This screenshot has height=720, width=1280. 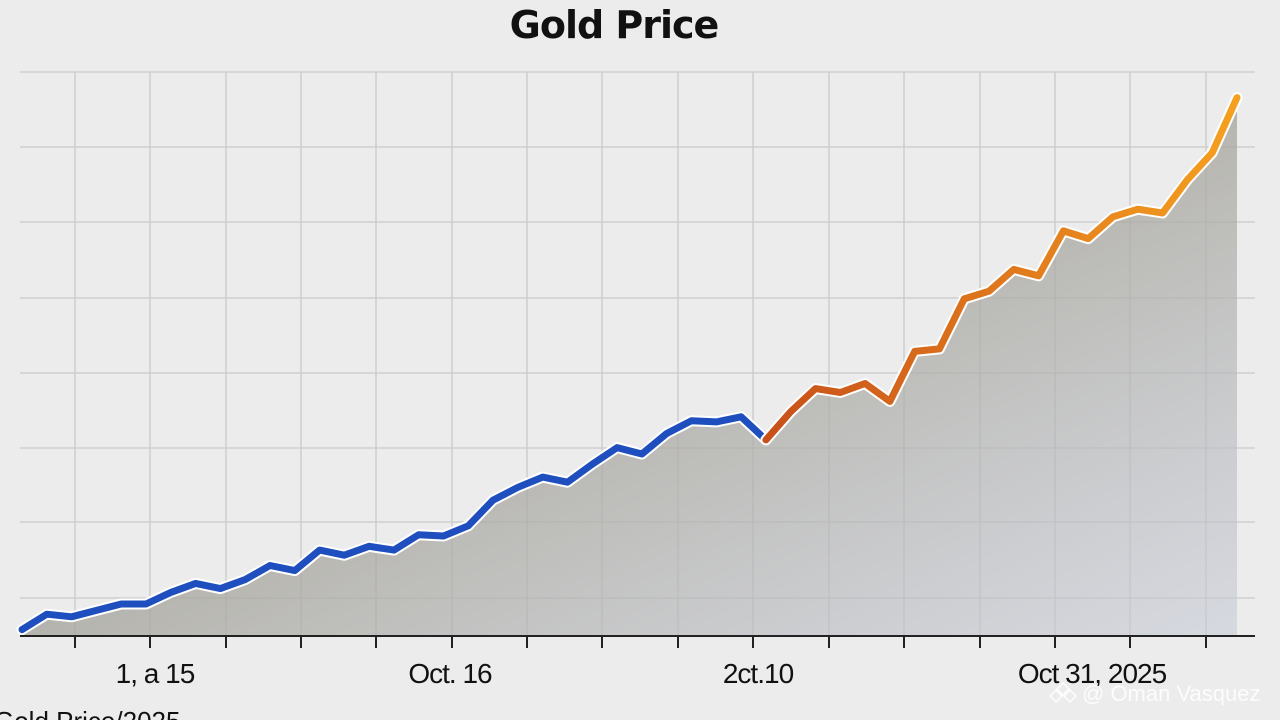 What do you see at coordinates (1171, 693) in the screenshot?
I see `watermark-text: @ Oman Vasquez` at bounding box center [1171, 693].